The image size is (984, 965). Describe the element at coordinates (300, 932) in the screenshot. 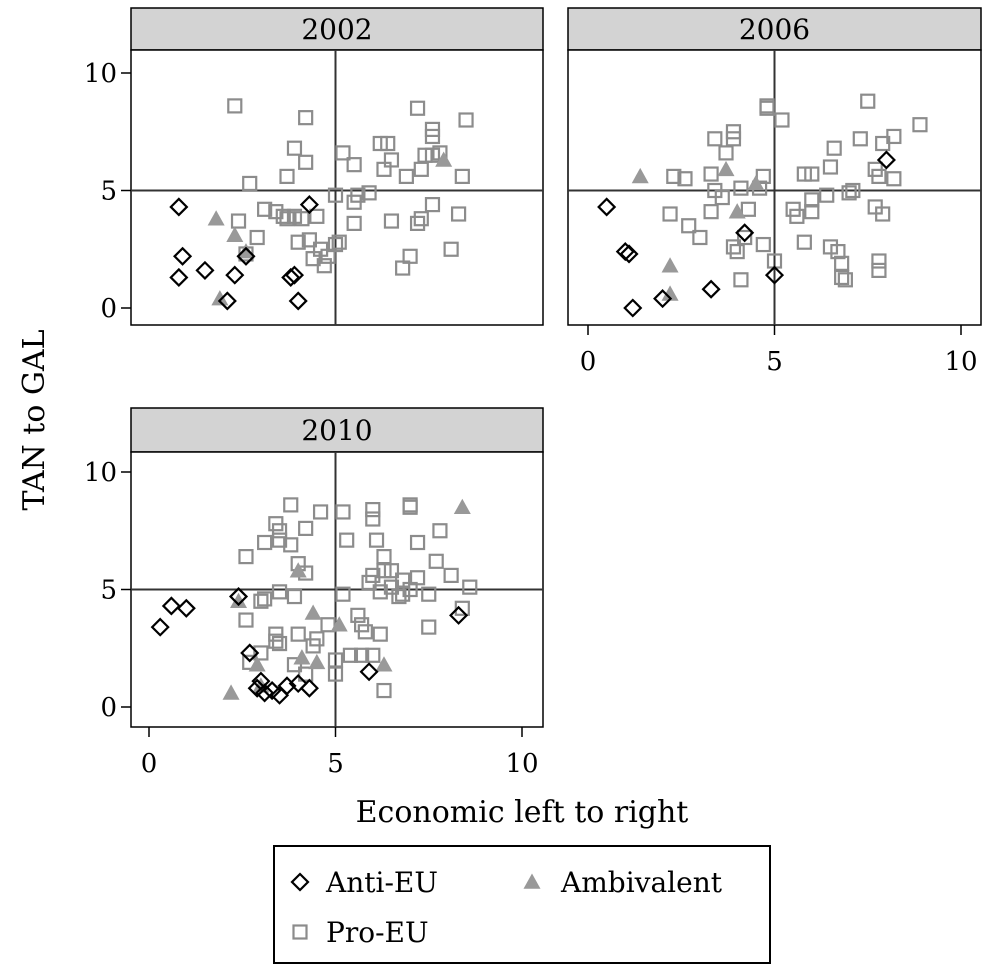

I see `legend-marker-pro-eu` at that location.